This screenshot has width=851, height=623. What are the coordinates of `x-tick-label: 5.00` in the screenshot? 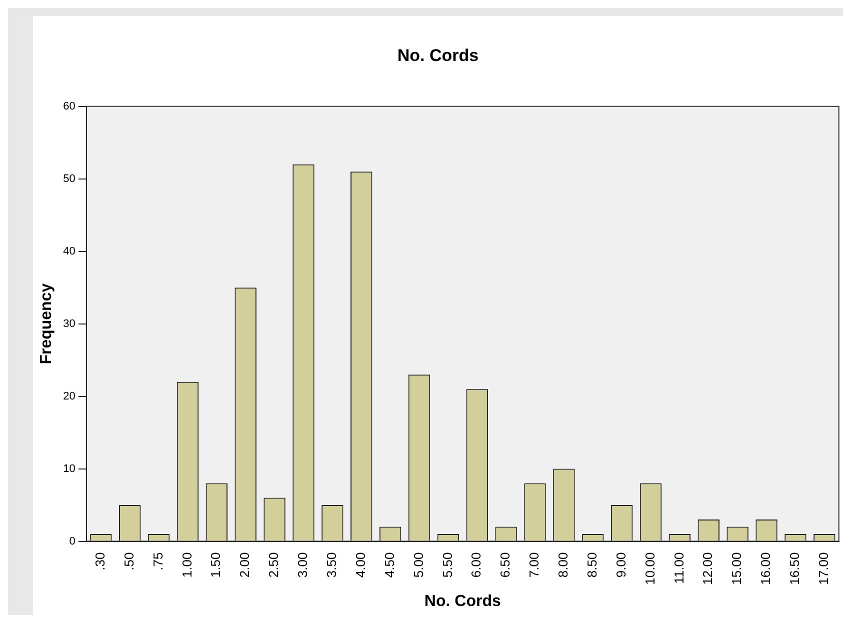 It's located at (418, 565).